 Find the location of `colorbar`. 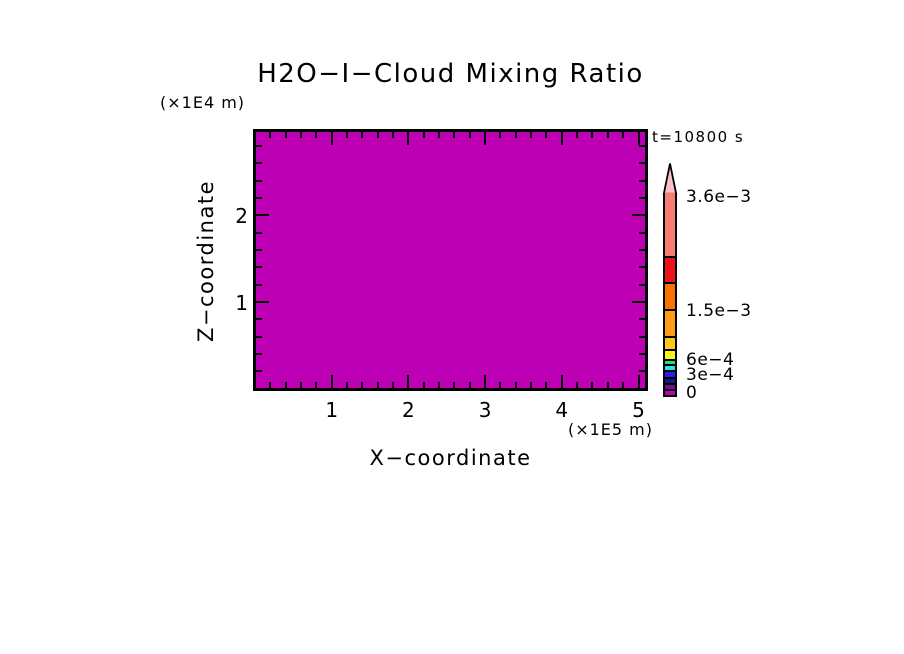

colorbar is located at coordinates (670, 295).